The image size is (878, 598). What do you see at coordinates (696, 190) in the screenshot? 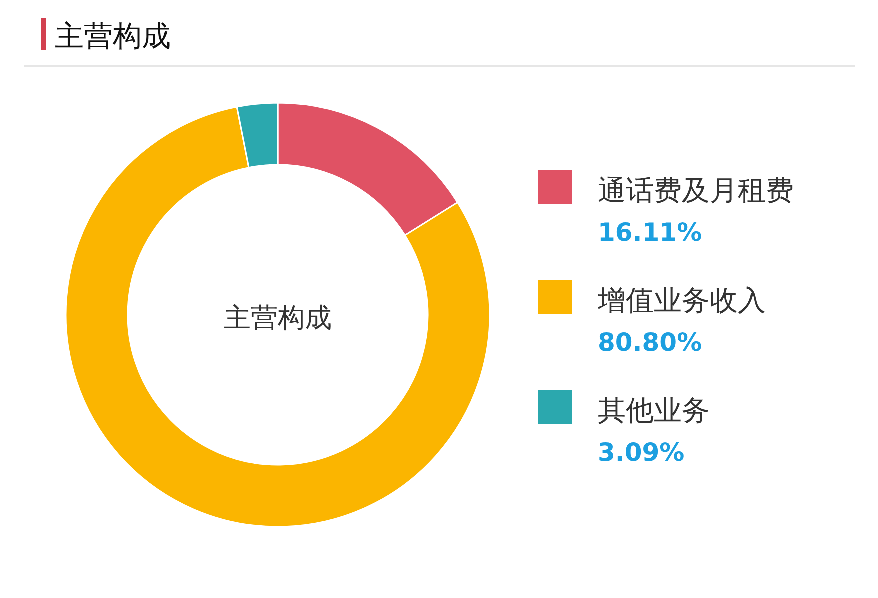
I see `legend-label: 通话费及月租费` at bounding box center [696, 190].